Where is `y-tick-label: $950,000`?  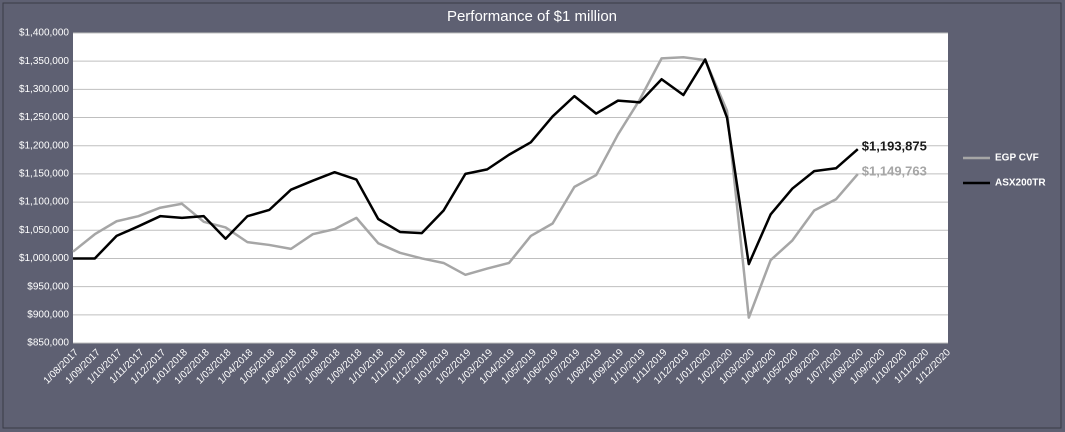
y-tick-label: $950,000 is located at coordinates (48, 286).